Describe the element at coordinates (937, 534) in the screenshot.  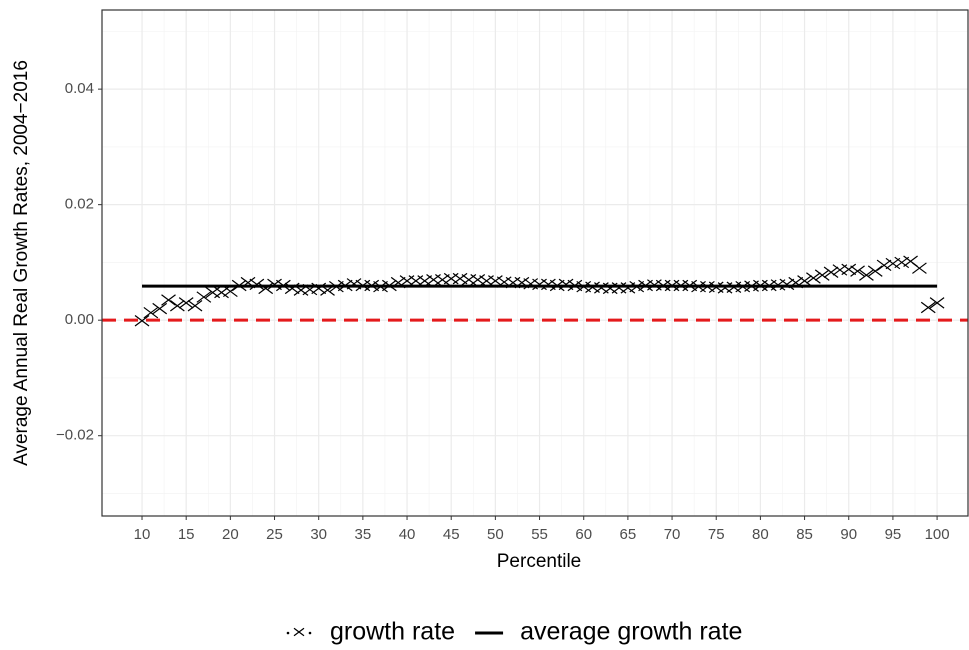
I see `x-tick-label: 100` at that location.